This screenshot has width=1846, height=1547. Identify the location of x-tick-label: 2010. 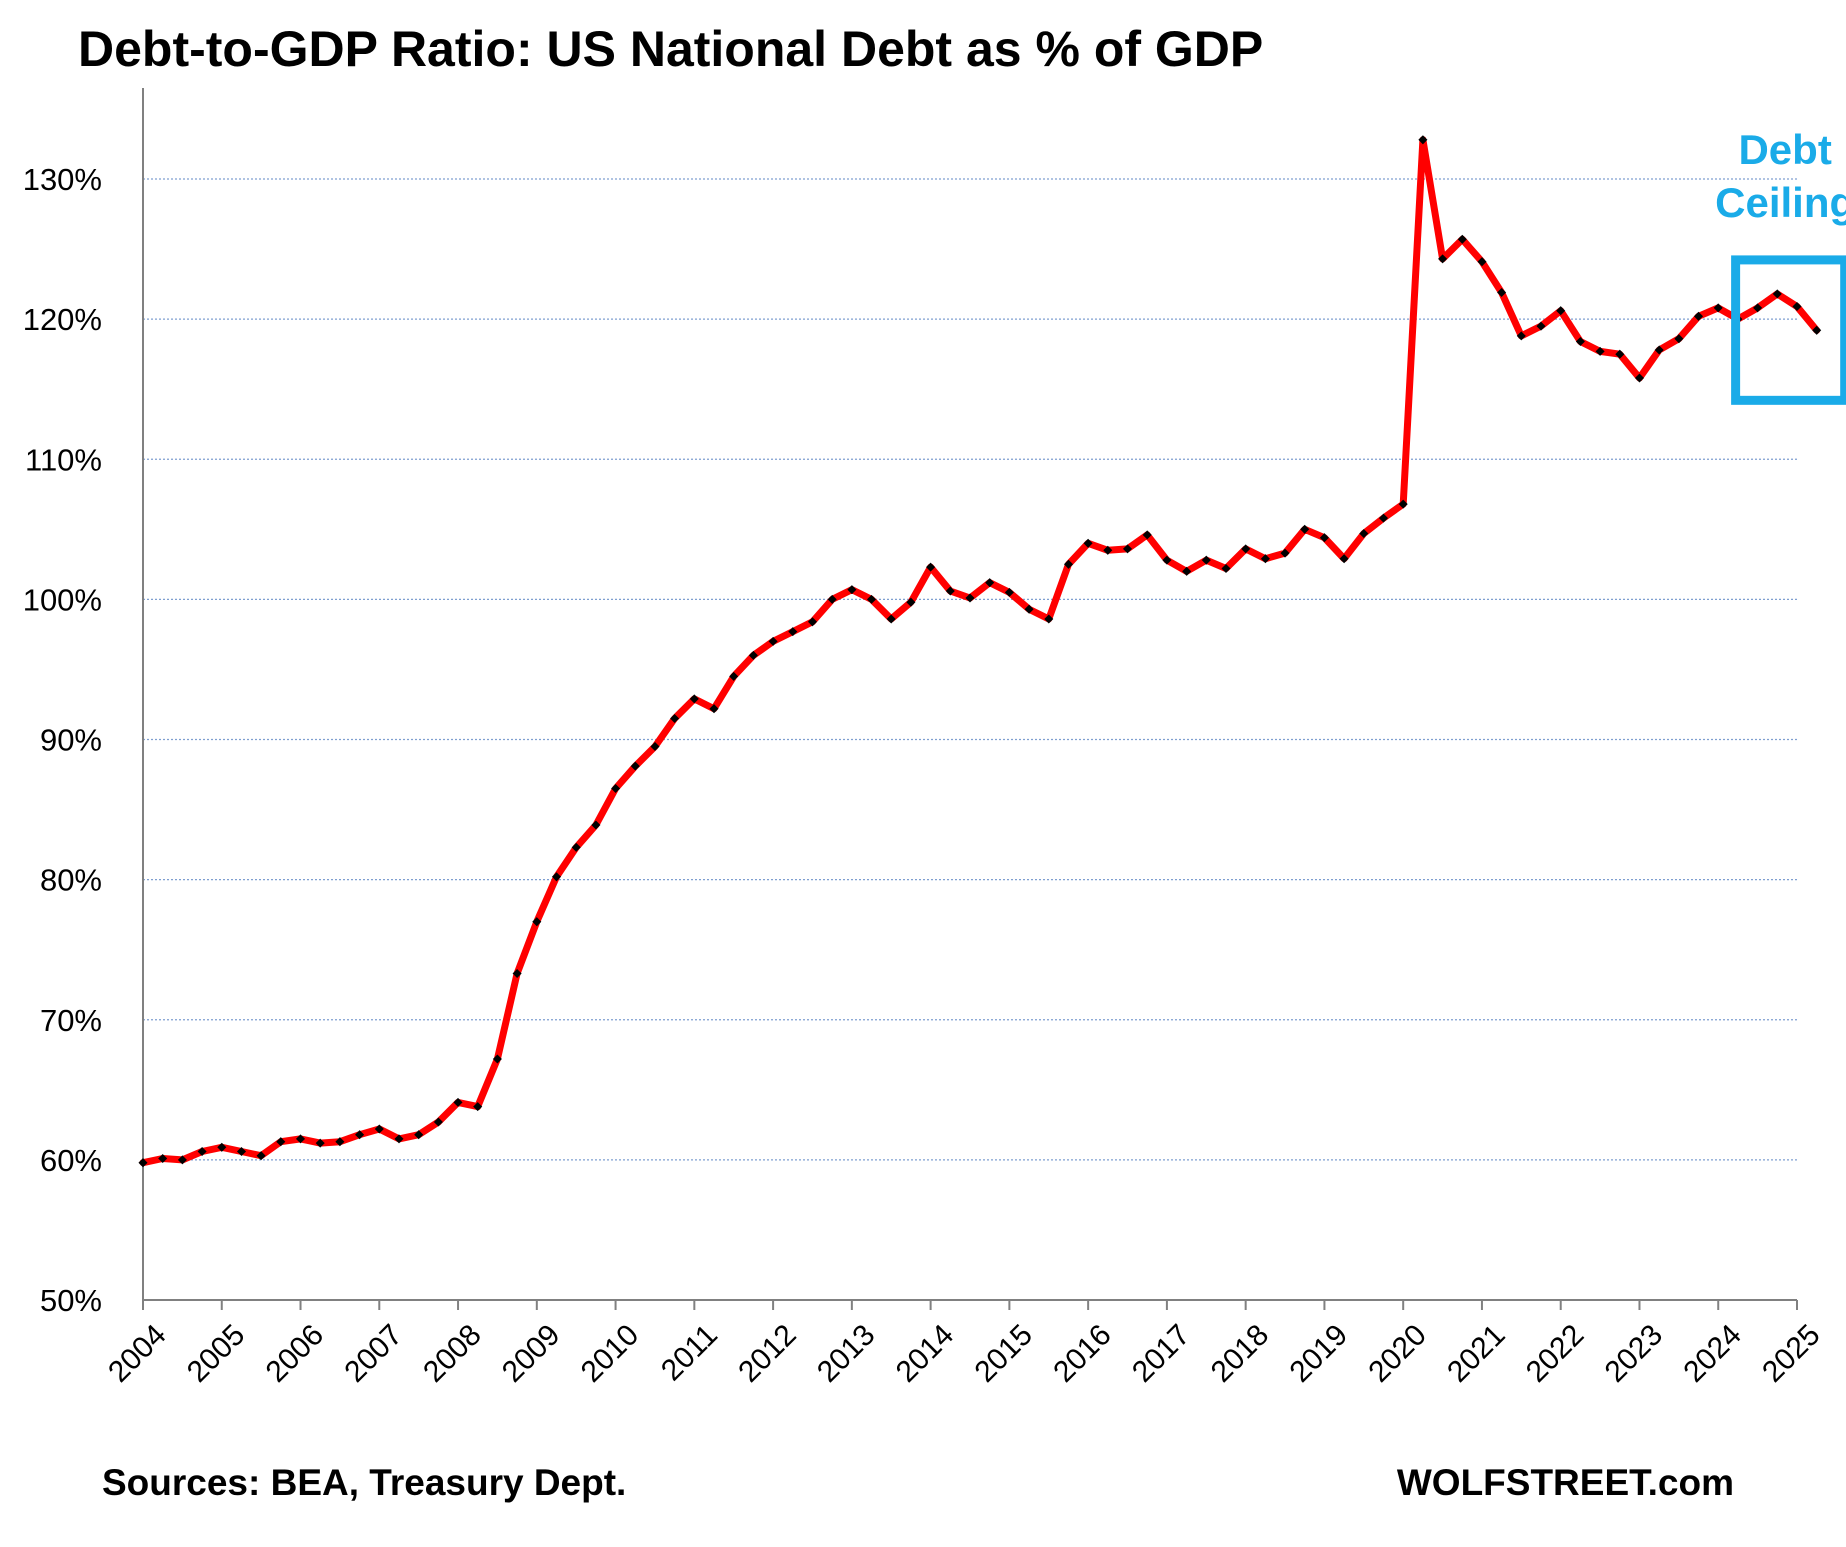
(610, 1353).